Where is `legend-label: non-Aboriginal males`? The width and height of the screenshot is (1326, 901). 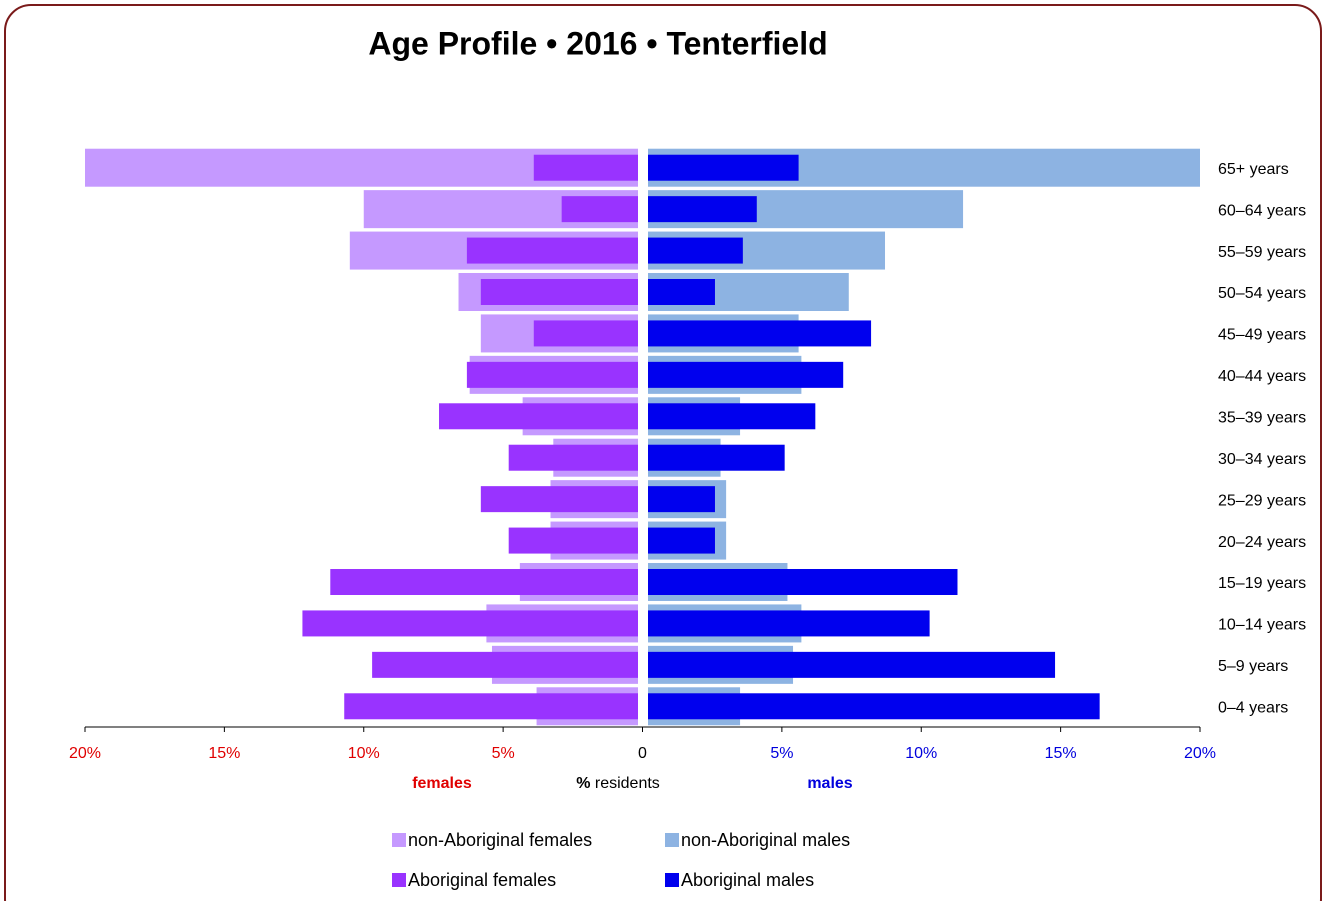 legend-label: non-Aboriginal males is located at coordinates (765, 840).